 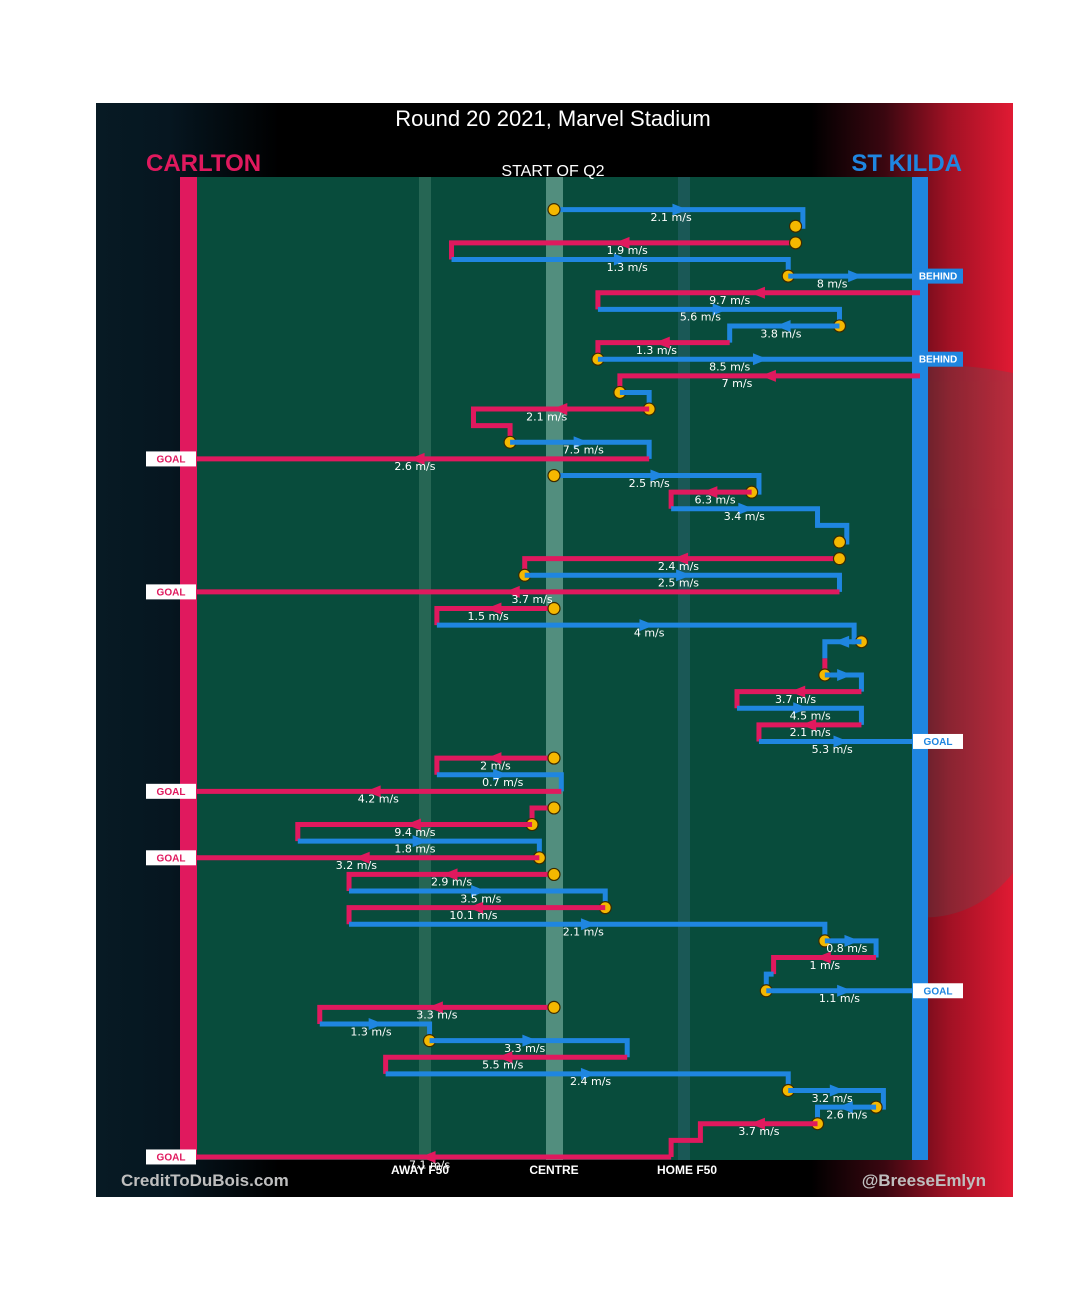 I want to click on speed-label: 9.7 m/s, so click(x=729, y=300).